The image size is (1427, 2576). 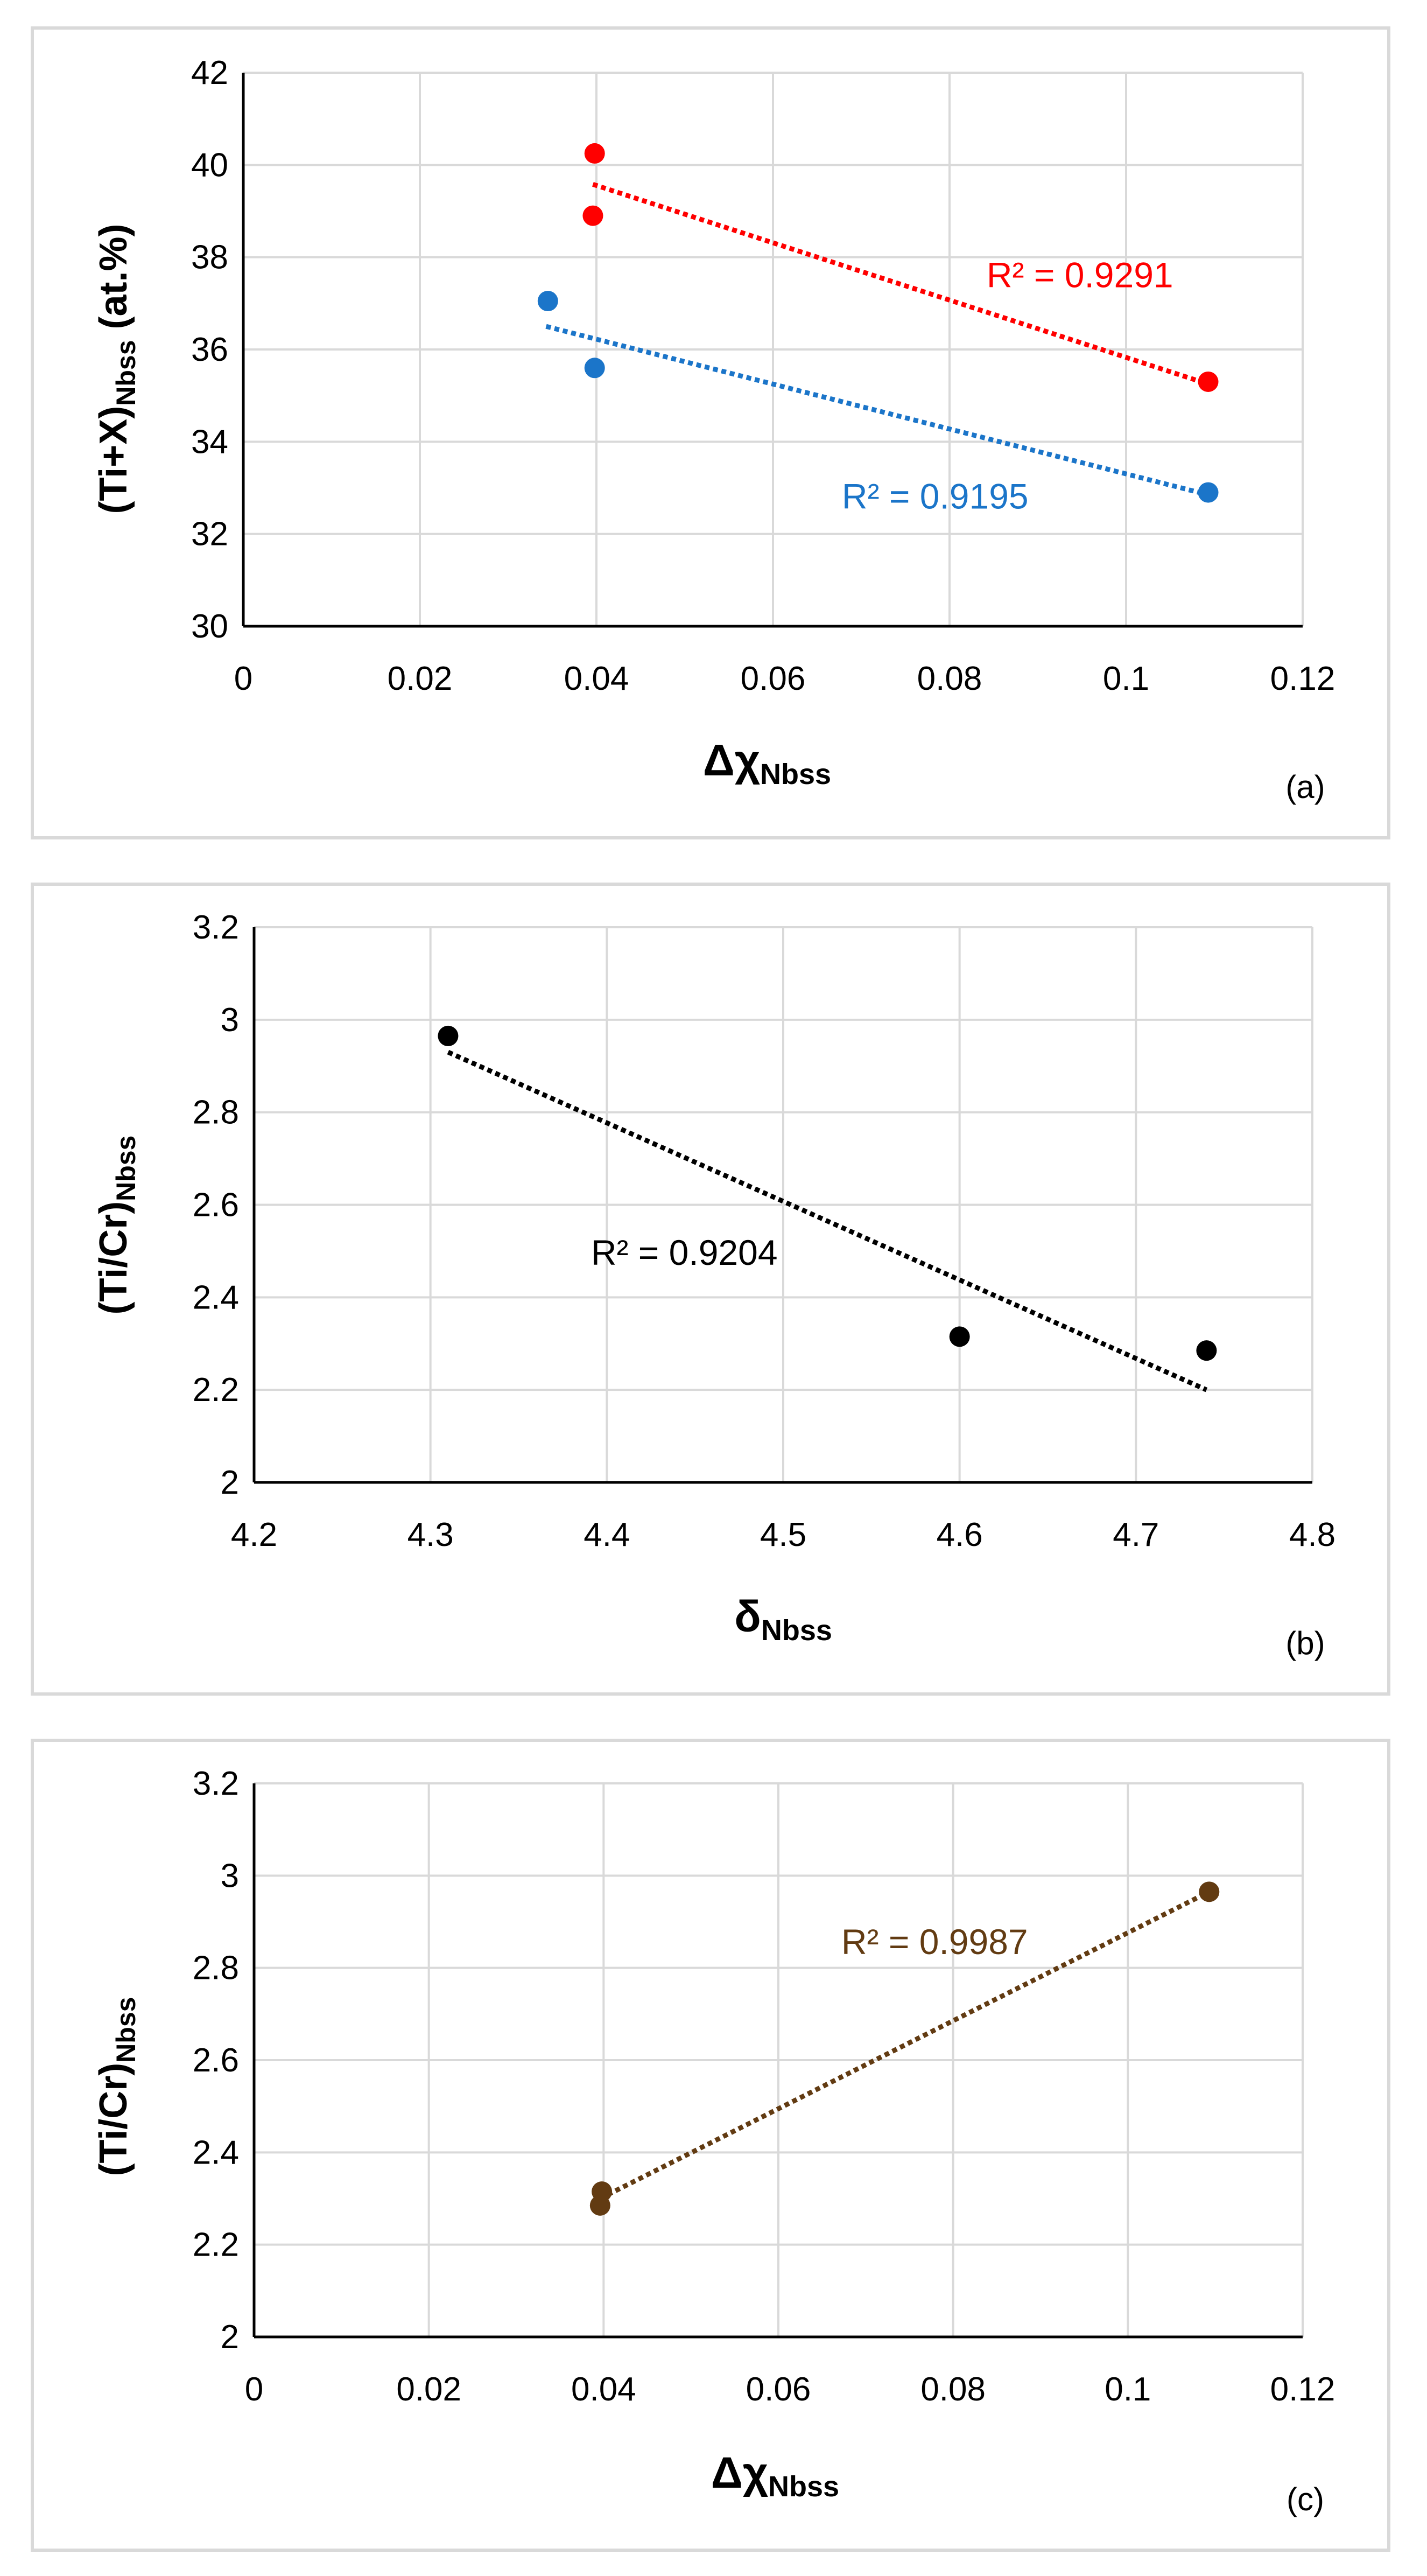 I want to click on x-tick-label: 4.4, so click(x=607, y=1534).